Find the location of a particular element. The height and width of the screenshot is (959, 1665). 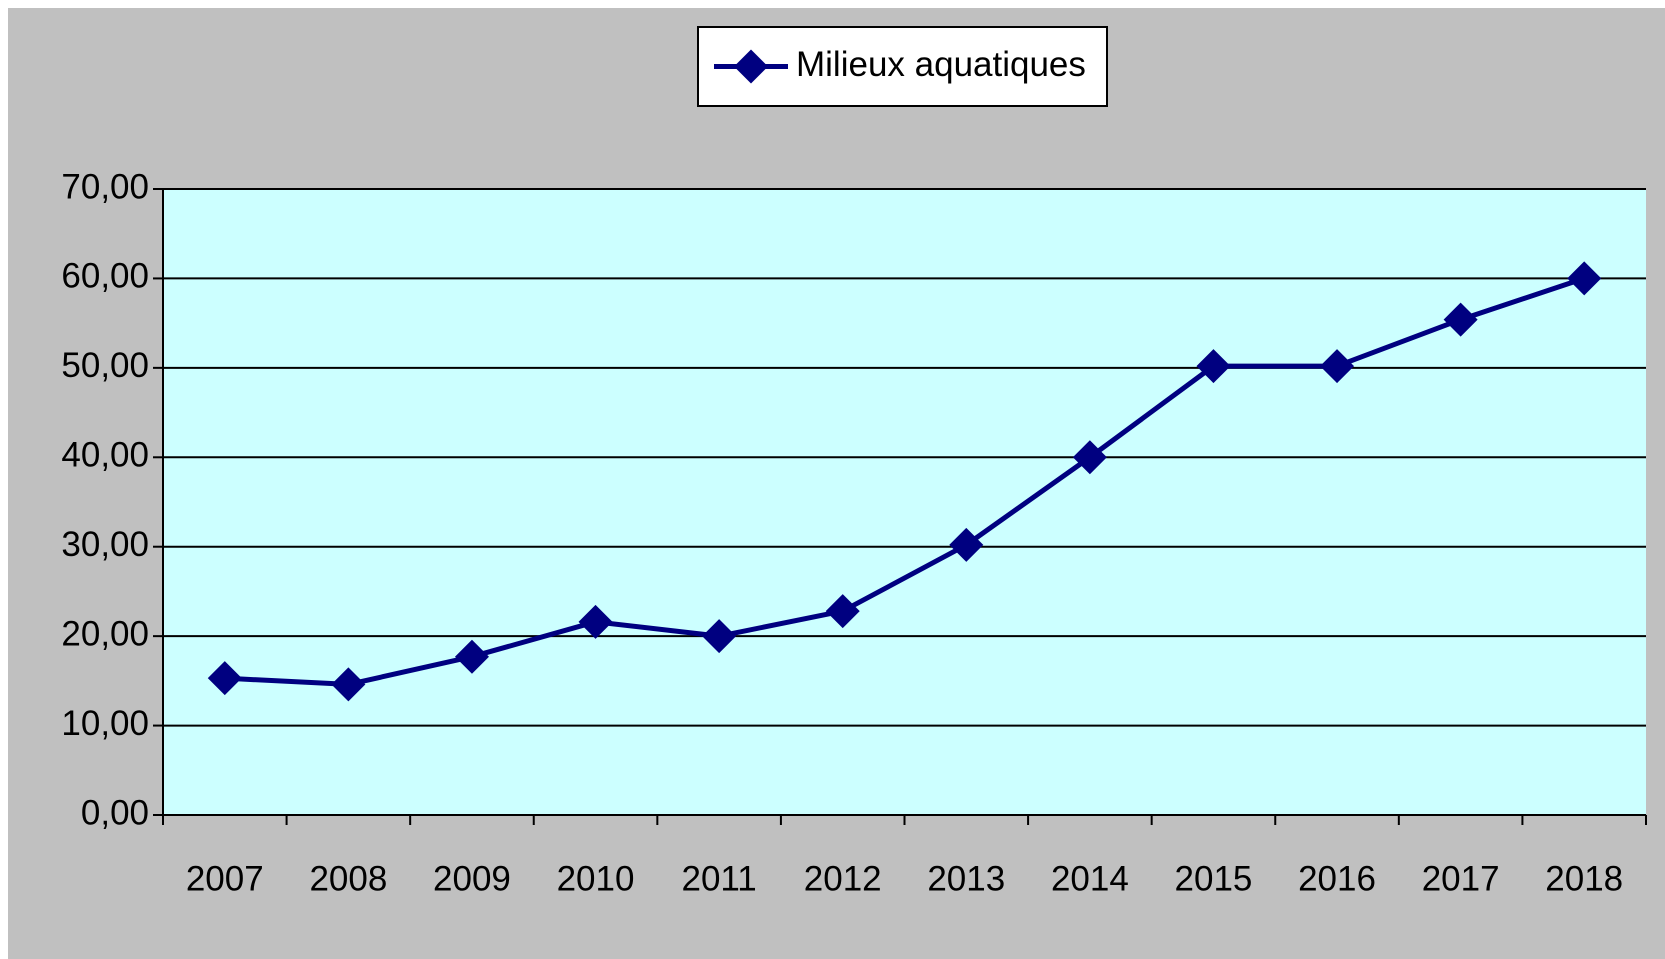

x-tick-label: 2016 is located at coordinates (1337, 878).